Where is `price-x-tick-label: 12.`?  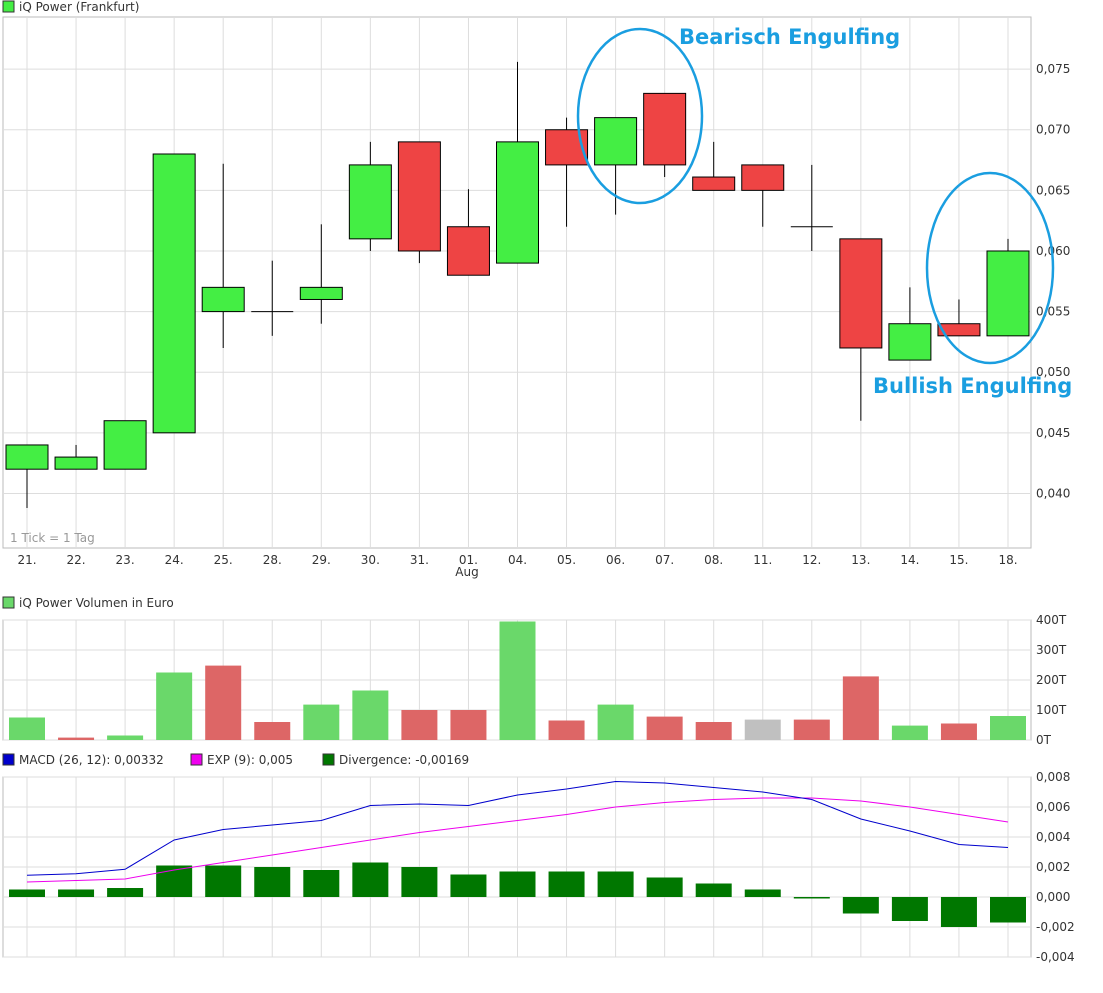
price-x-tick-label: 12. is located at coordinates (811, 560).